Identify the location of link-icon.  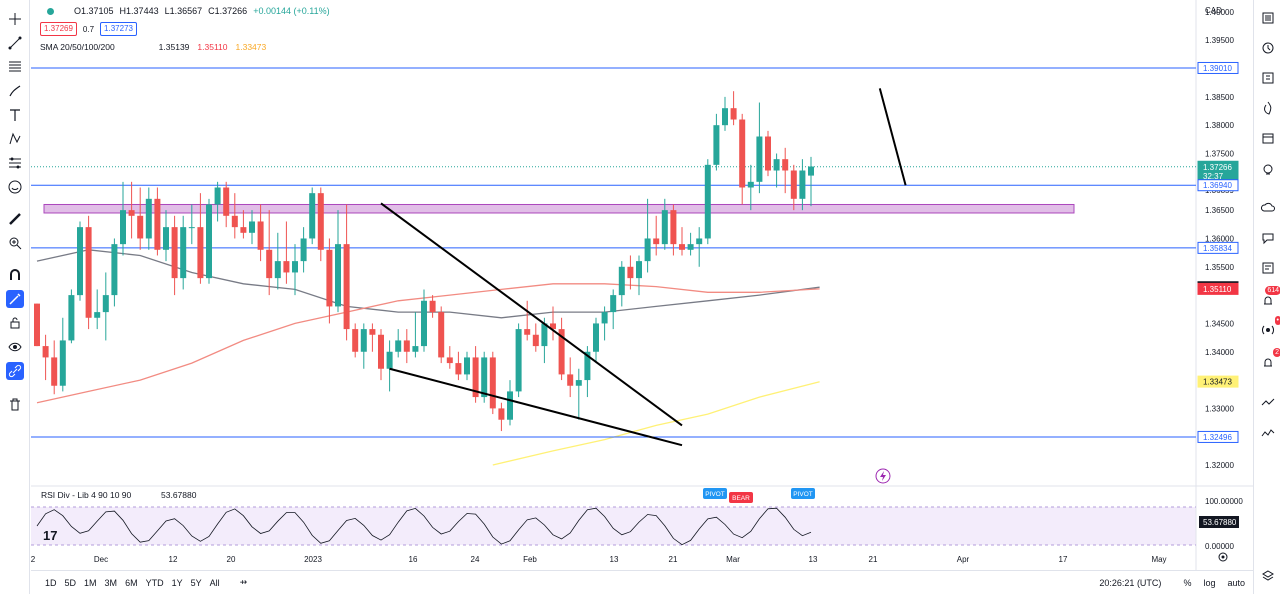
(15, 371).